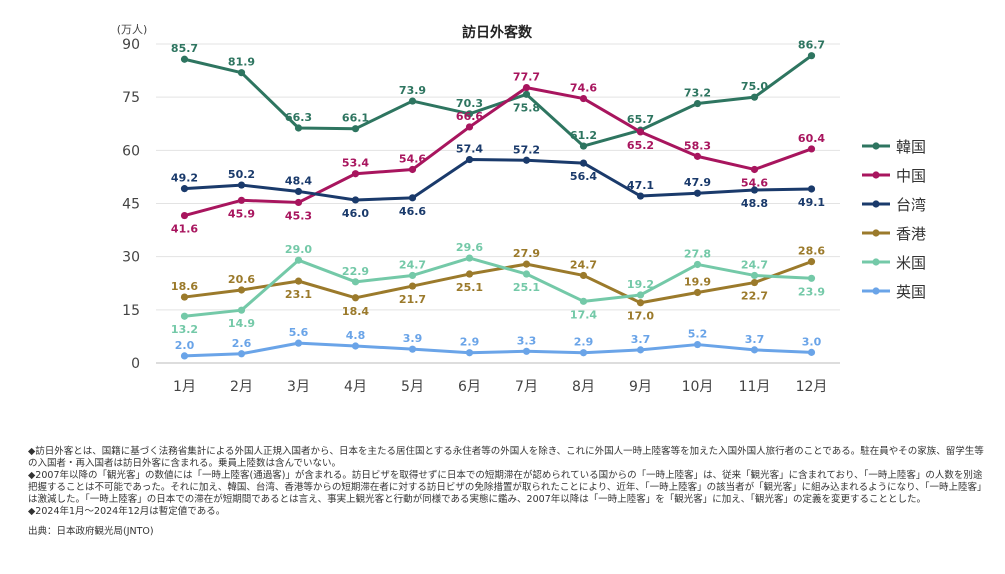 This screenshot has height=574, width=1005. What do you see at coordinates (640, 145) in the screenshot?
I see `data-label: 65.2` at bounding box center [640, 145].